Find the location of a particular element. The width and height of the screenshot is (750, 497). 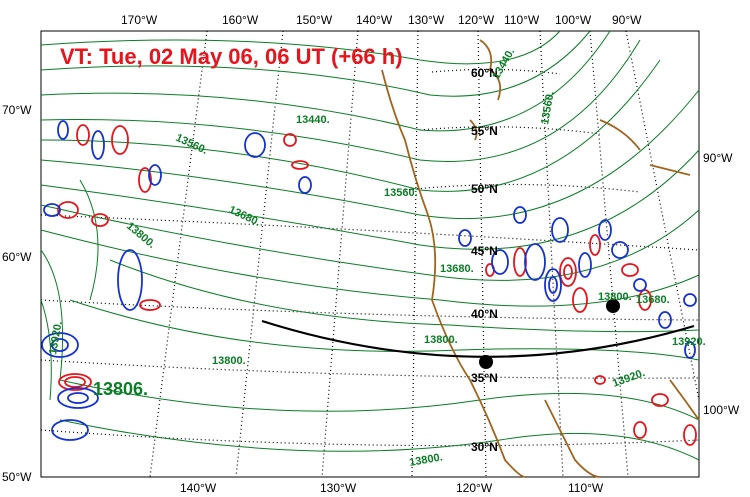

lon-label: 160°W is located at coordinates (240, 20).